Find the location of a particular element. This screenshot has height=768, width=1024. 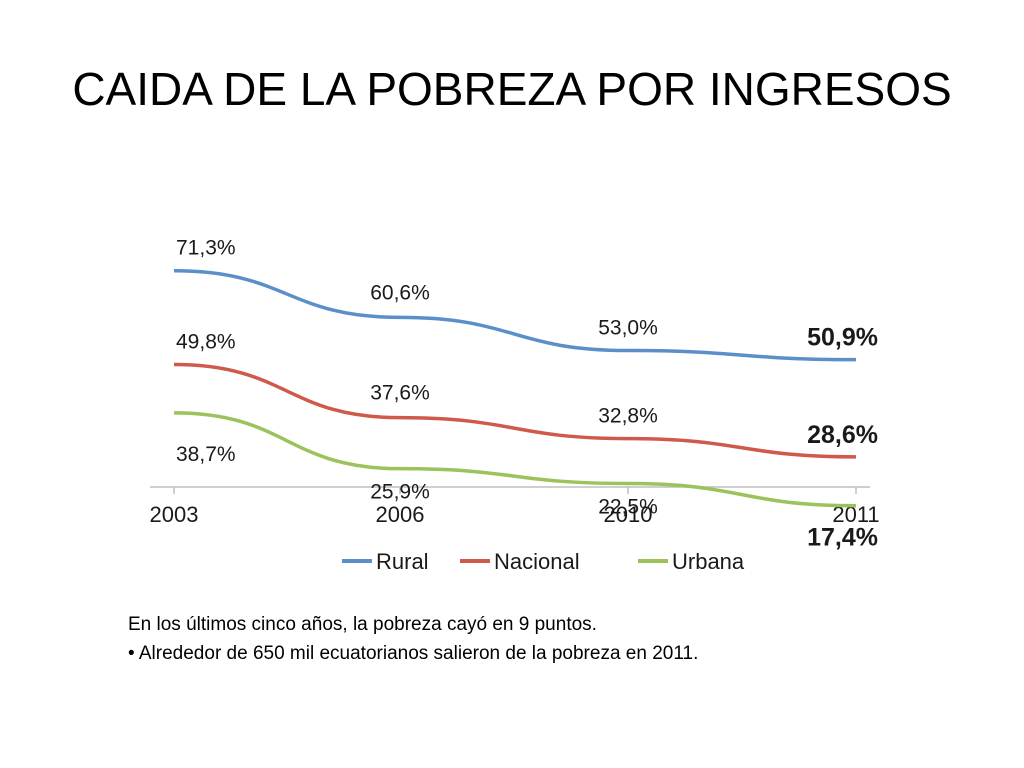

legend-label-urbana: Urbana is located at coordinates (708, 561).